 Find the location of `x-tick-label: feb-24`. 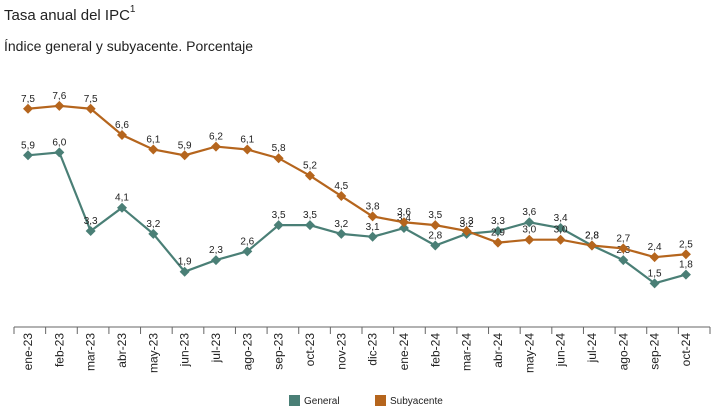

x-tick-label: feb-24 is located at coordinates (435, 350).